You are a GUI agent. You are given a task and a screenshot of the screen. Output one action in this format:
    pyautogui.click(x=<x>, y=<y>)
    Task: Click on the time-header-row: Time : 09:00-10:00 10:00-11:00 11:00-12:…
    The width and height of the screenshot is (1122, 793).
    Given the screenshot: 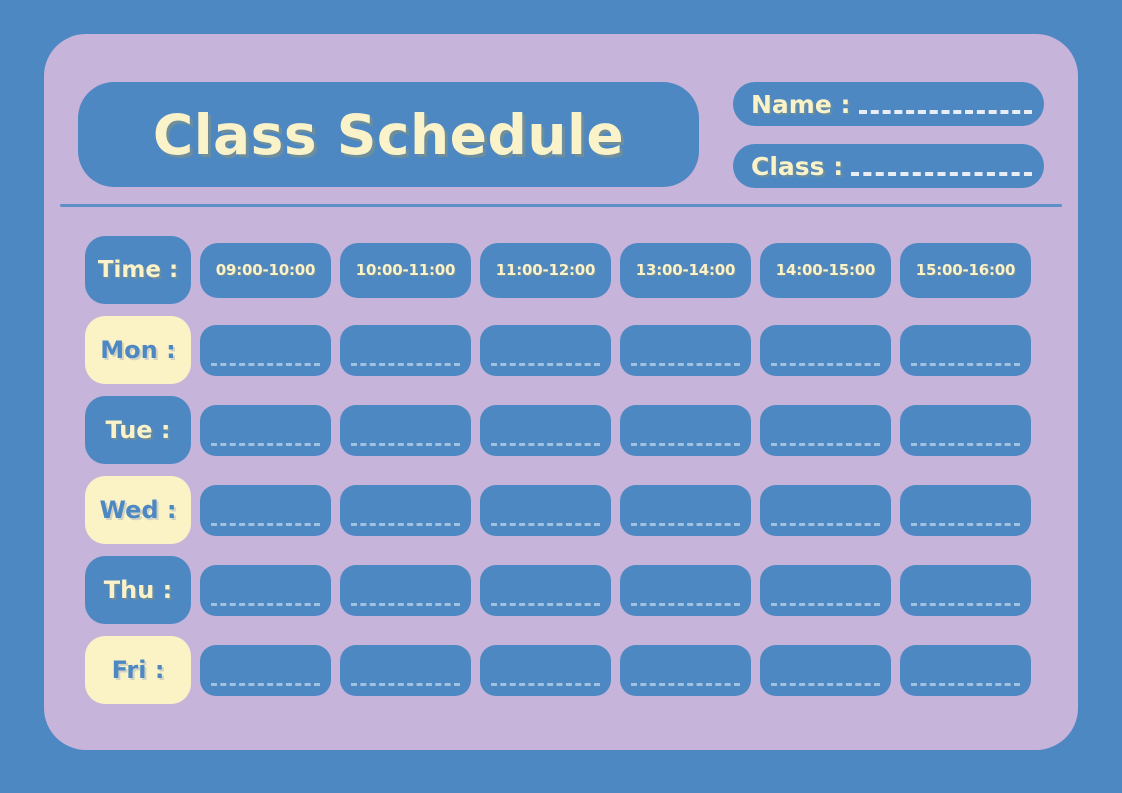 What is the action you would take?
    pyautogui.click(x=560, y=270)
    